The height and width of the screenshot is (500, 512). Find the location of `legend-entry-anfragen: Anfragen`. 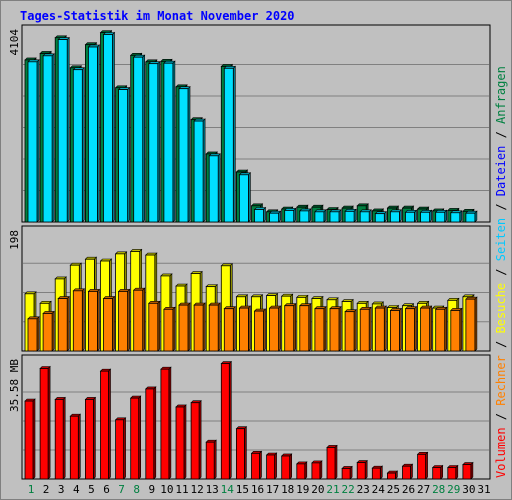

legend-entry-anfragen: Anfragen is located at coordinates (501, 98).